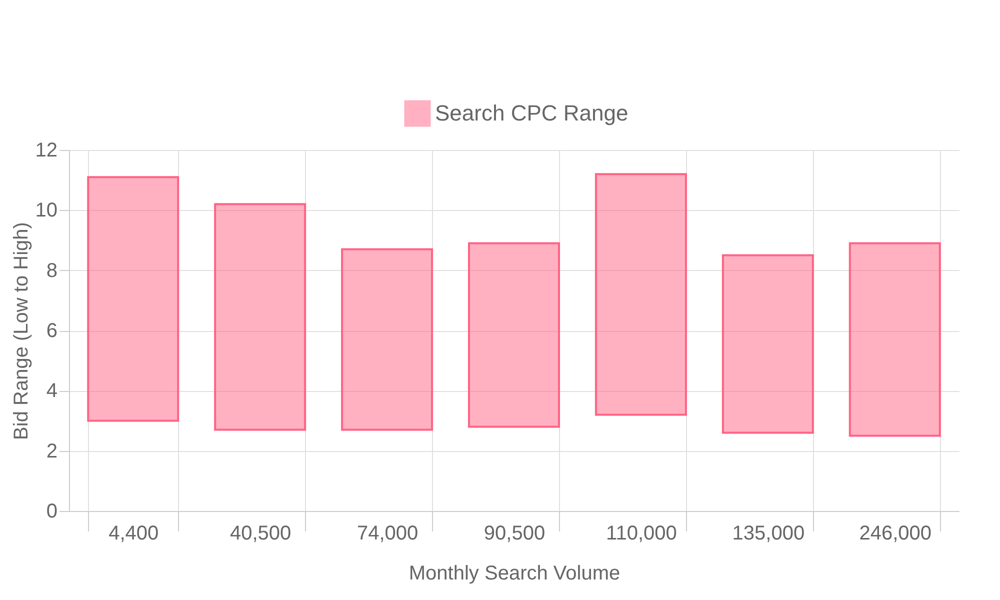 Image resolution: width=1000 pixels, height=600 pixels. Describe the element at coordinates (46, 211) in the screenshot. I see `y-tick-label: 10` at that location.